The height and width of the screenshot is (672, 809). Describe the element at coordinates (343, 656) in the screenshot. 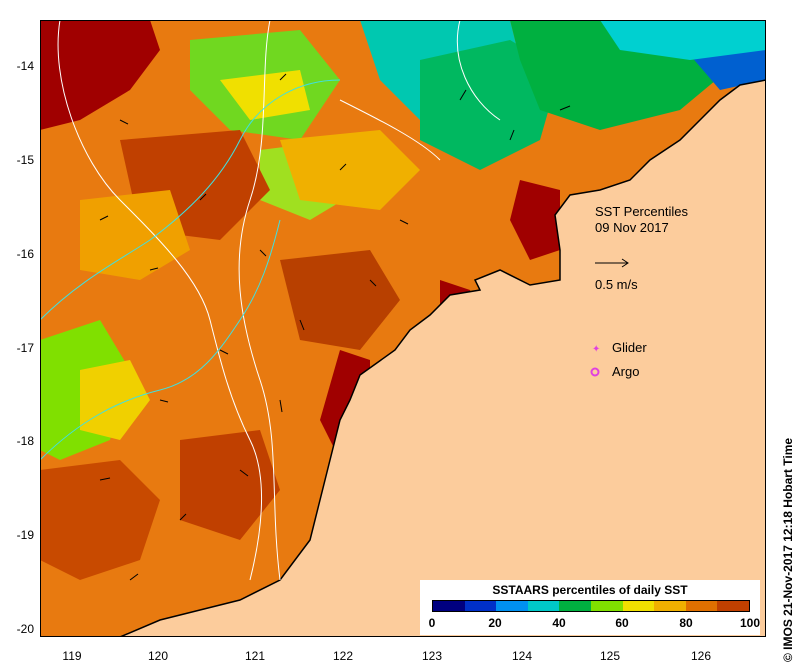

I see `x-tick-label: 122` at that location.